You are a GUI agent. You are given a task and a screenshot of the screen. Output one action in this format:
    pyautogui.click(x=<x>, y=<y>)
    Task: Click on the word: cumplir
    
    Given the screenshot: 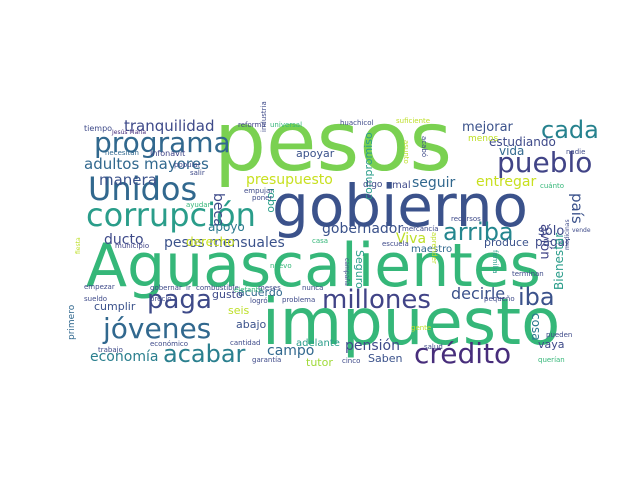 What is the action you would take?
    pyautogui.click(x=115, y=306)
    